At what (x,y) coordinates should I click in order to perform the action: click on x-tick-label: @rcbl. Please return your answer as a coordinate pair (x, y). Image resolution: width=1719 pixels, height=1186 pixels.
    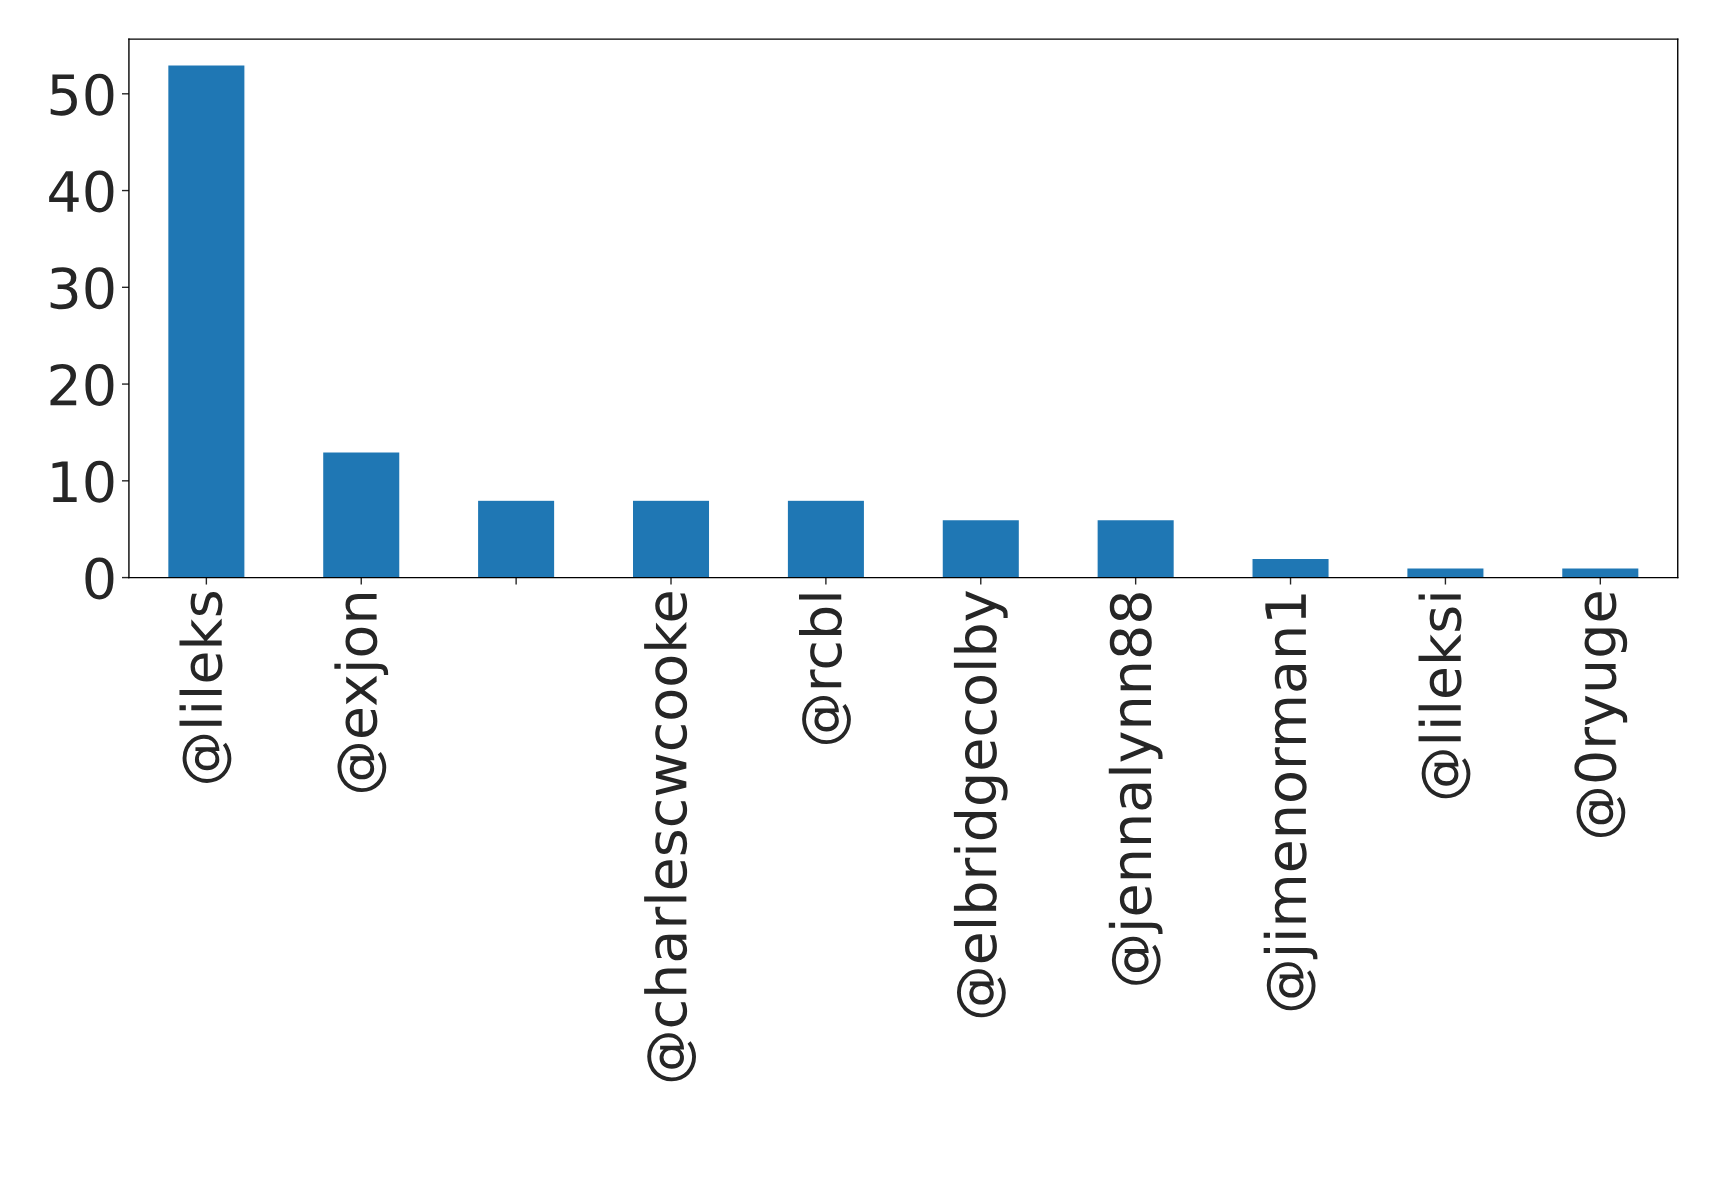
    Looking at the image, I should click on (825, 669).